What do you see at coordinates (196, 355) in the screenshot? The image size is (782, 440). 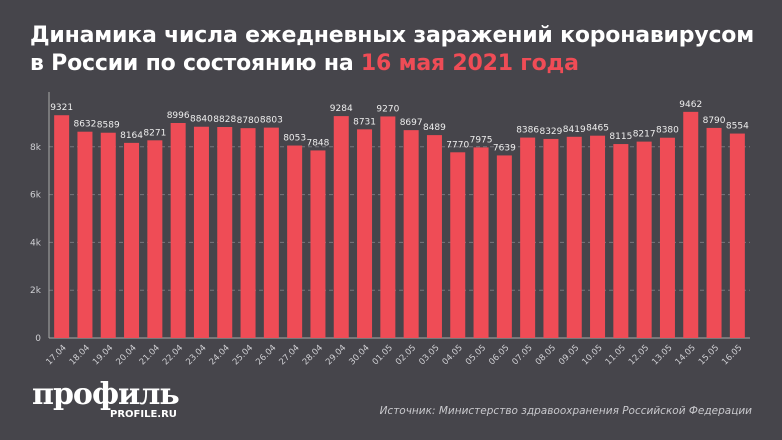 I see `x-tick-label: 23.04` at bounding box center [196, 355].